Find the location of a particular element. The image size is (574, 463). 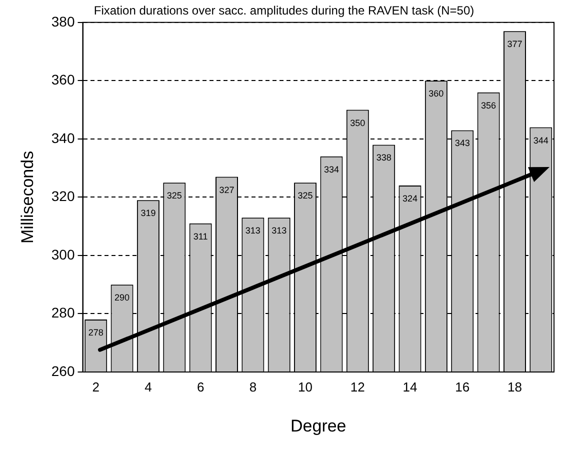

x-tick-label: 18 is located at coordinates (514, 386).